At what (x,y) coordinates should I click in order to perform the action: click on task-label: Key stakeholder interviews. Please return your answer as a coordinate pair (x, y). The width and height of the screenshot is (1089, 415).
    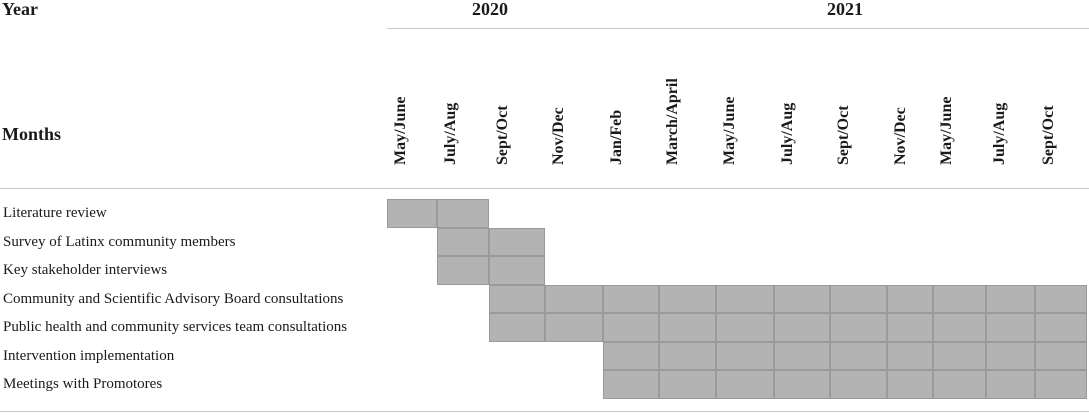
    Looking at the image, I should click on (85, 270).